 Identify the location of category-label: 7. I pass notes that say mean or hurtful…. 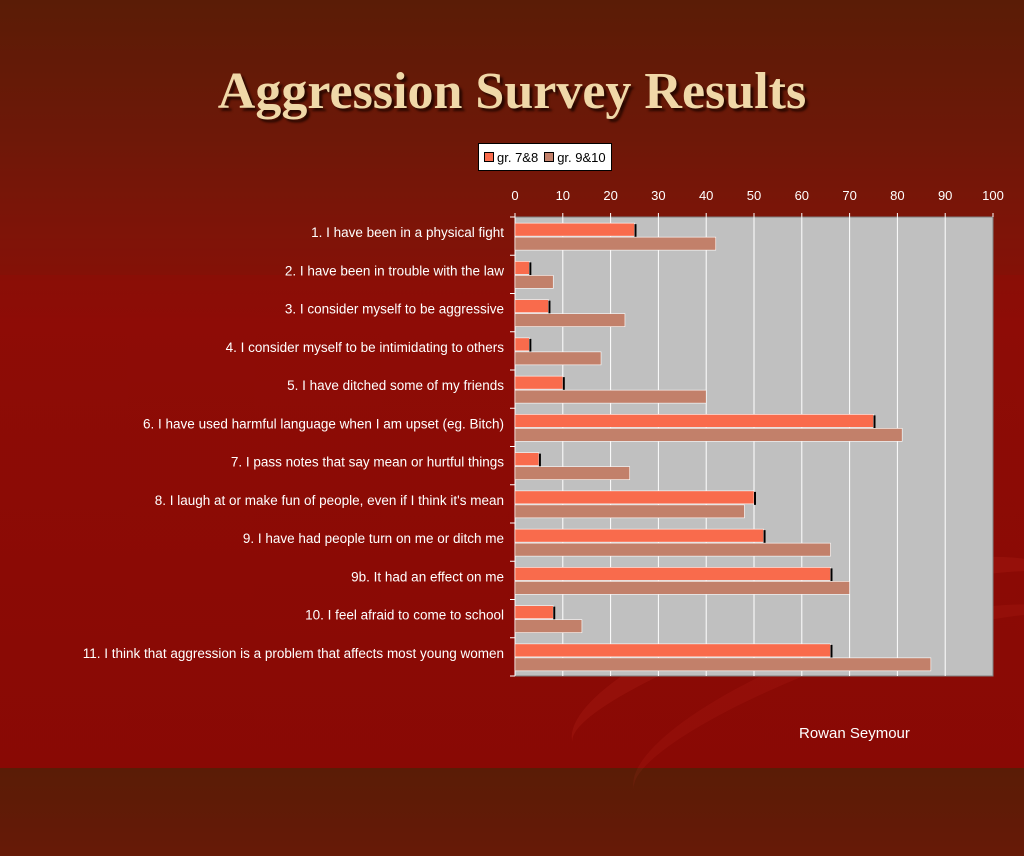
(367, 462).